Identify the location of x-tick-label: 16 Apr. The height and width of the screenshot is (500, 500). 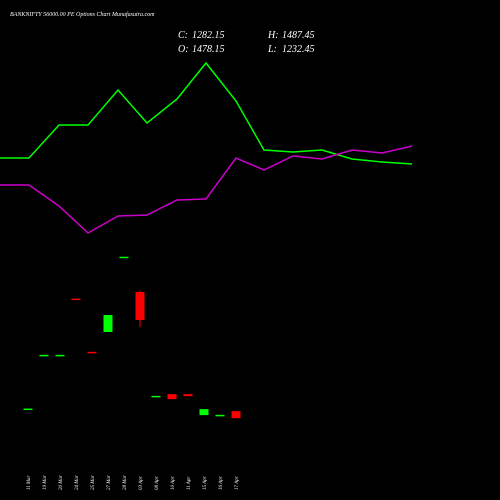
(221, 483).